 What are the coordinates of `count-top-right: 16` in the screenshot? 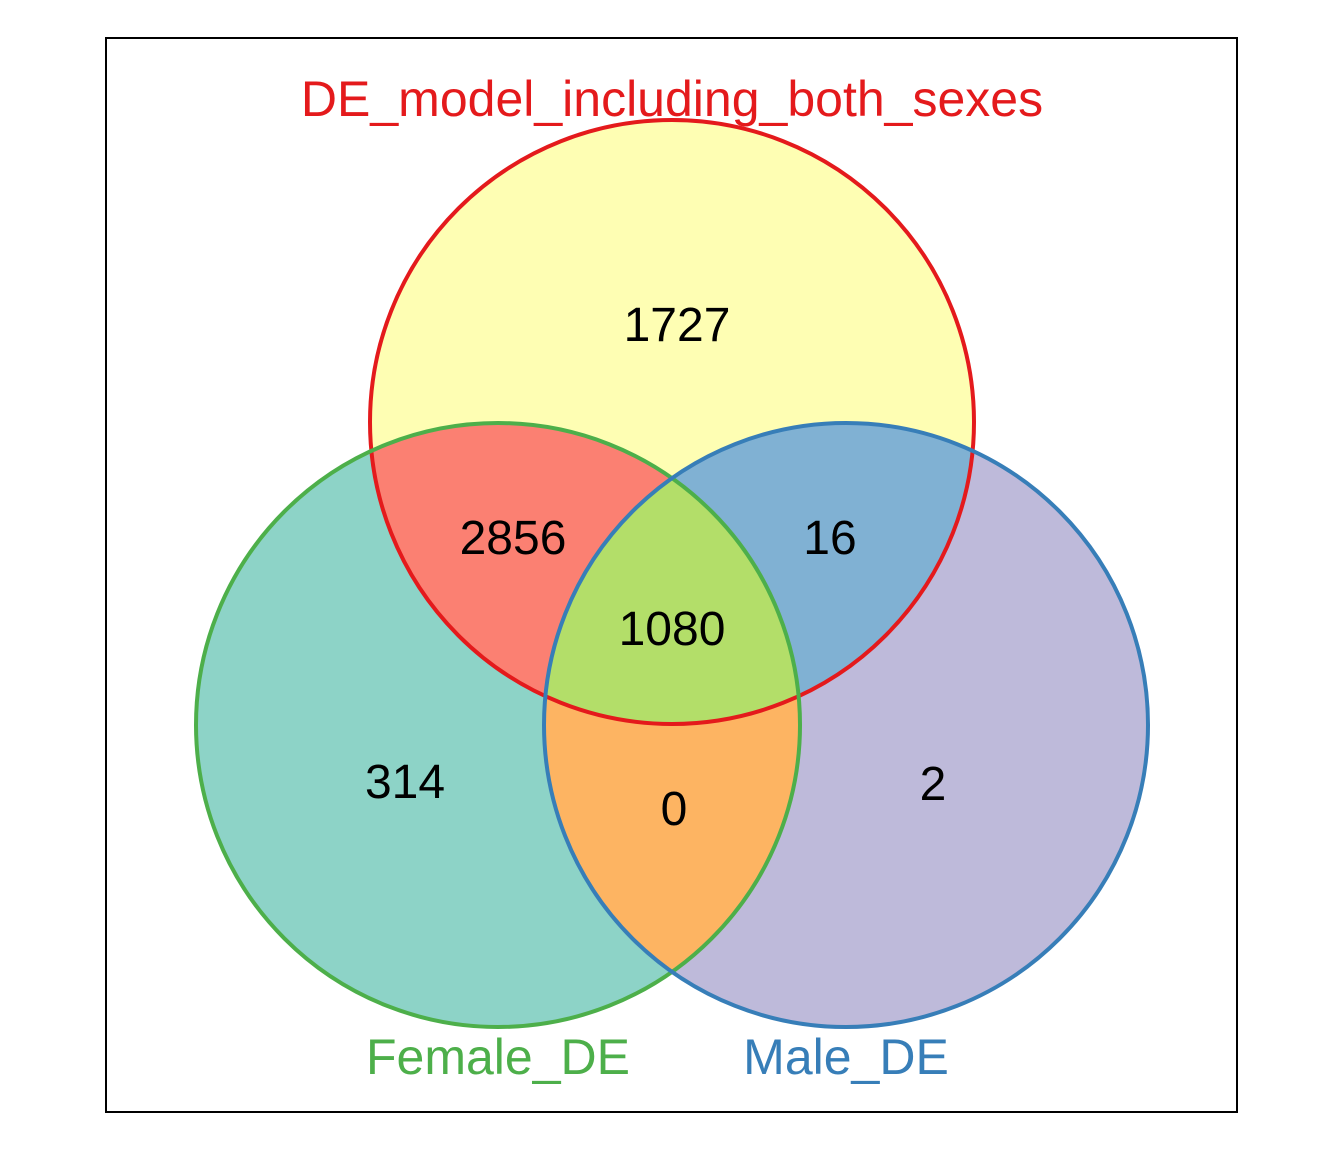 It's located at (829, 538).